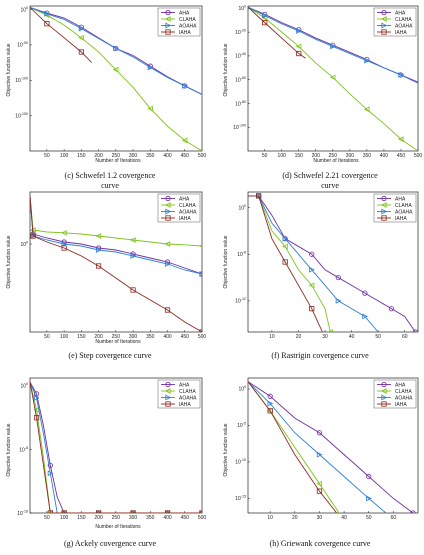 This screenshot has height=555, width=424. What do you see at coordinates (242, 208) in the screenshot?
I see `y-tick-label: 100` at bounding box center [242, 208].